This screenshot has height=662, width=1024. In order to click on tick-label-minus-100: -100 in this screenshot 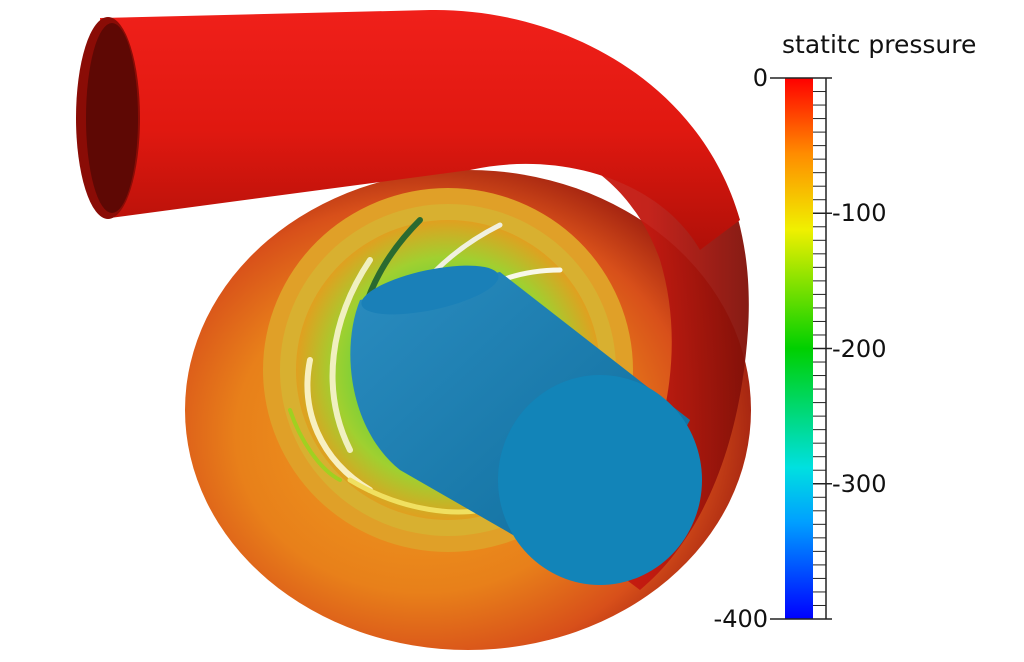, I will do `click(859, 213)`.